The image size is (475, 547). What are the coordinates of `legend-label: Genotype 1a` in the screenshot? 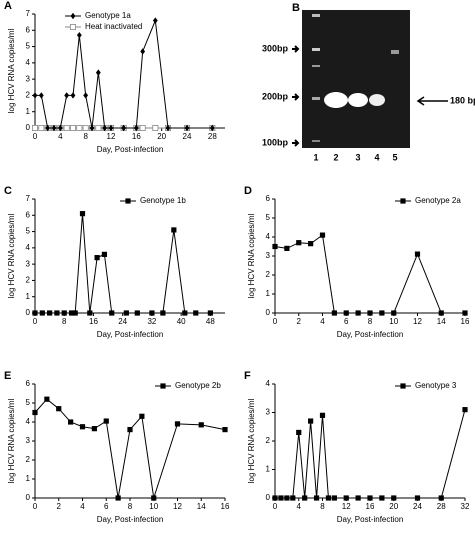 It's located at (108, 15).